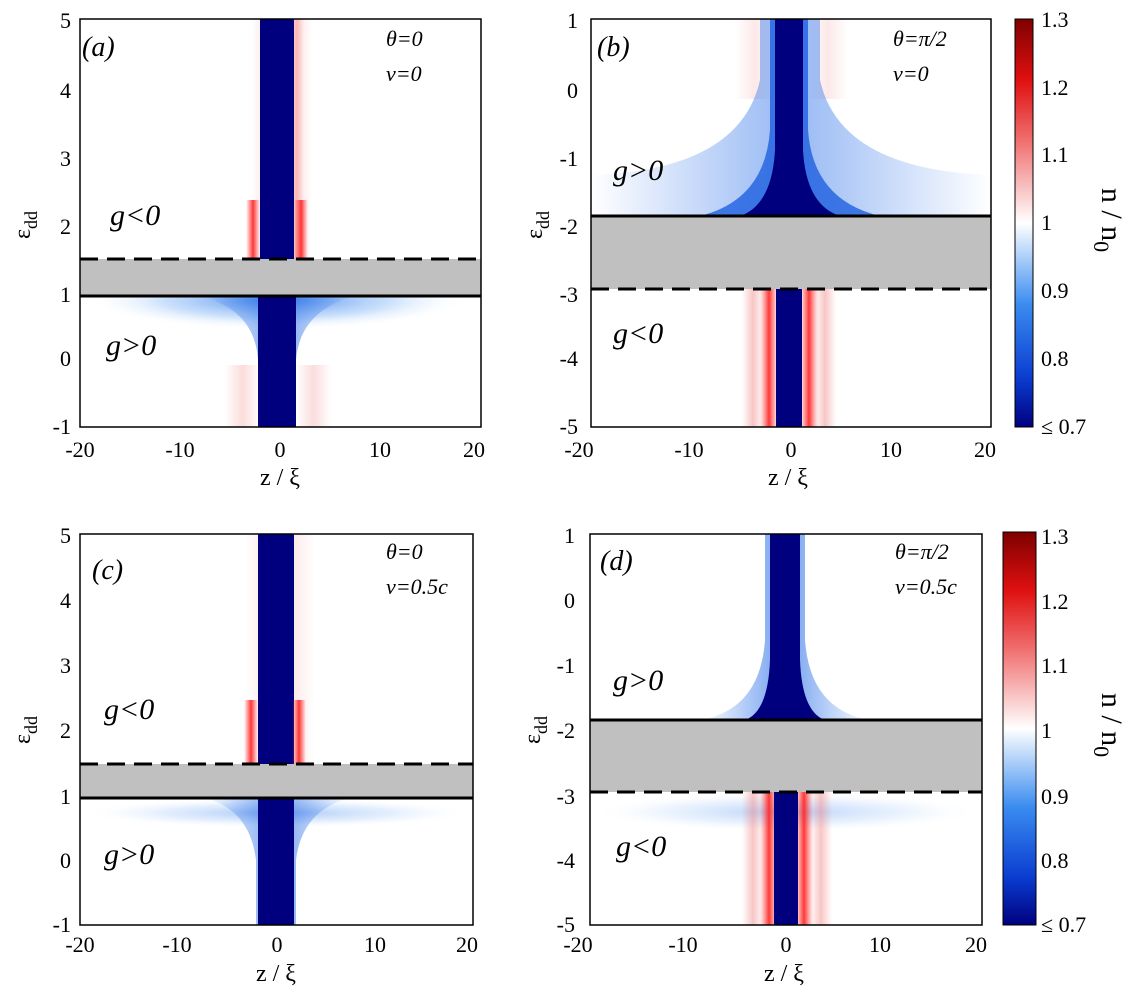  I want to click on y-tick: -4, so click(569, 358).